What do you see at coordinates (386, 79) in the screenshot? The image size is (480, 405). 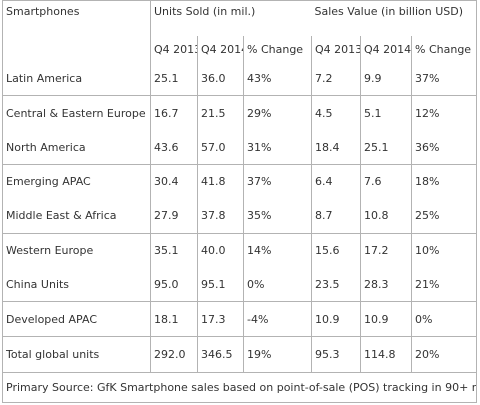 I see `sales-q4-2014-cell: 9.9` at bounding box center [386, 79].